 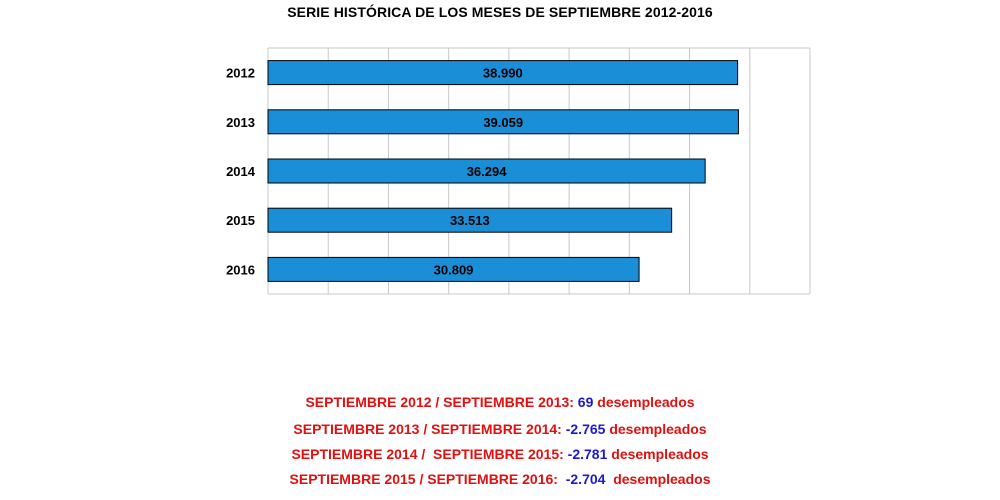 I want to click on summary-value-2: -2.765, so click(x=585, y=429).